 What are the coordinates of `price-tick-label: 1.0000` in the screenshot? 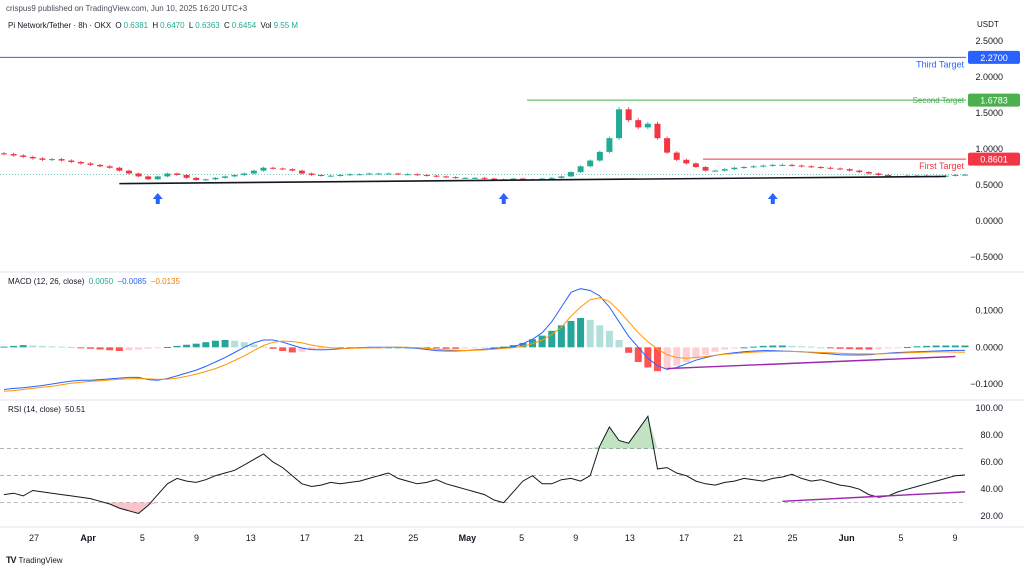 It's located at (989, 149).